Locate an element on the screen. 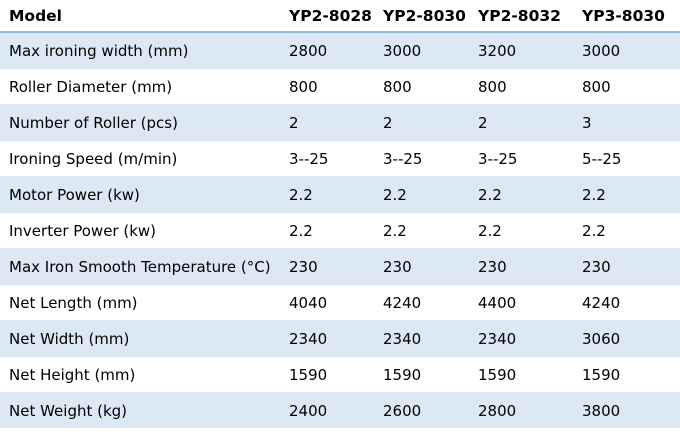  row-label: Inverter Power (kw) is located at coordinates (140, 230).